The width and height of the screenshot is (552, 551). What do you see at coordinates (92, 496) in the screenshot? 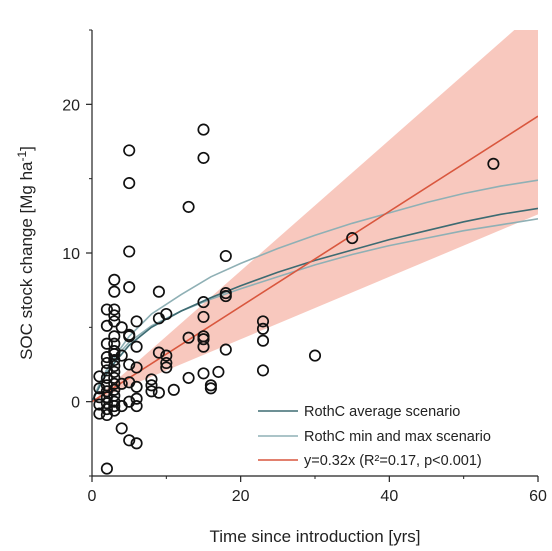
I see `x-tick-label: 0` at bounding box center [92, 496].